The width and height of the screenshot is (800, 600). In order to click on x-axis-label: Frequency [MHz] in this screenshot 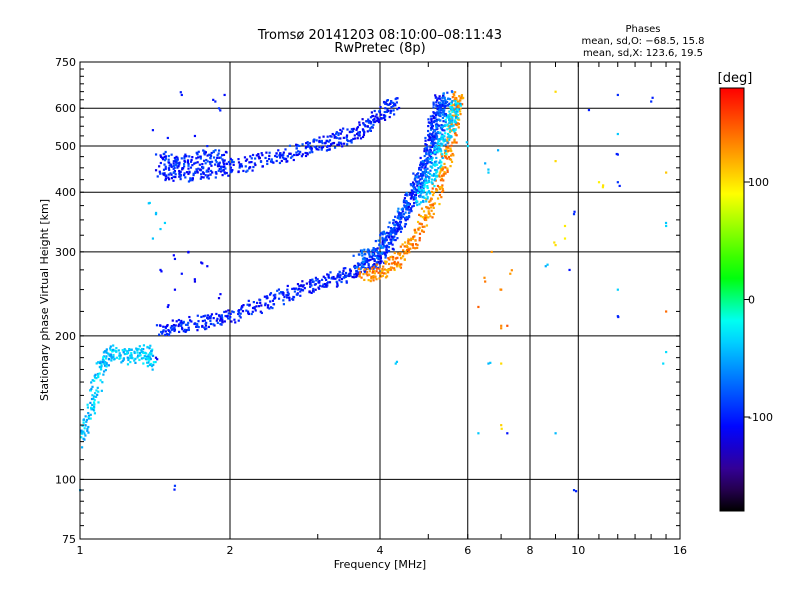, I will do `click(380, 564)`.